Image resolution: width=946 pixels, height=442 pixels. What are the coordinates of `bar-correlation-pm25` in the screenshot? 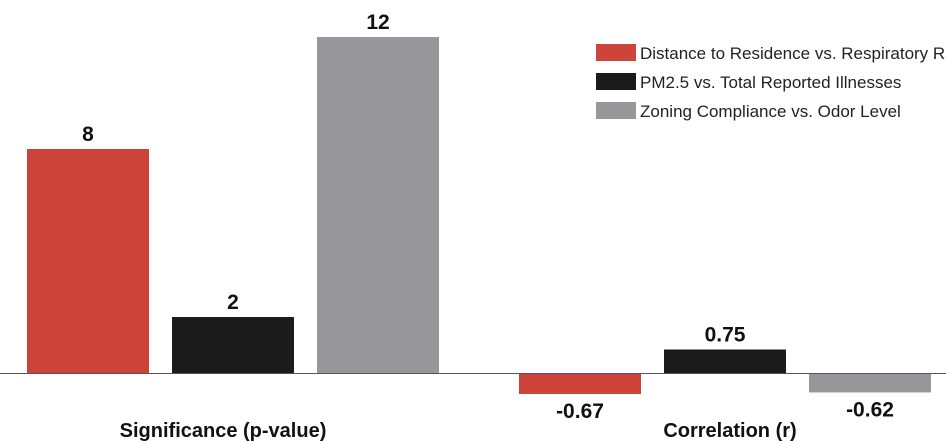 It's located at (725, 361).